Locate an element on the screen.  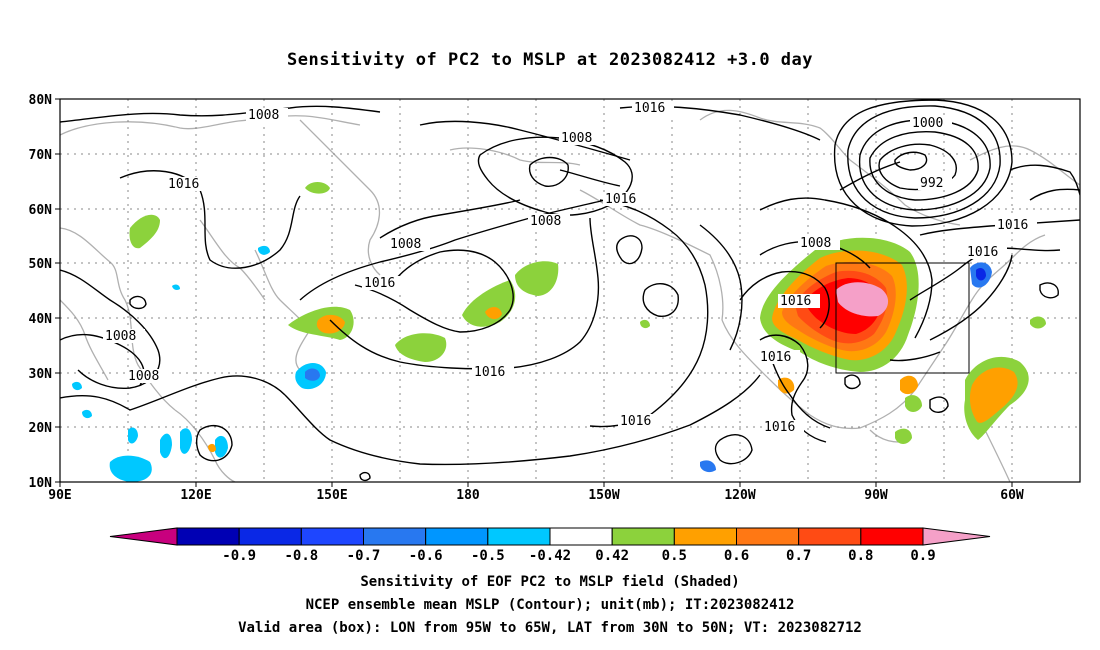
lat-label: 40N is located at coordinates (41, 319).